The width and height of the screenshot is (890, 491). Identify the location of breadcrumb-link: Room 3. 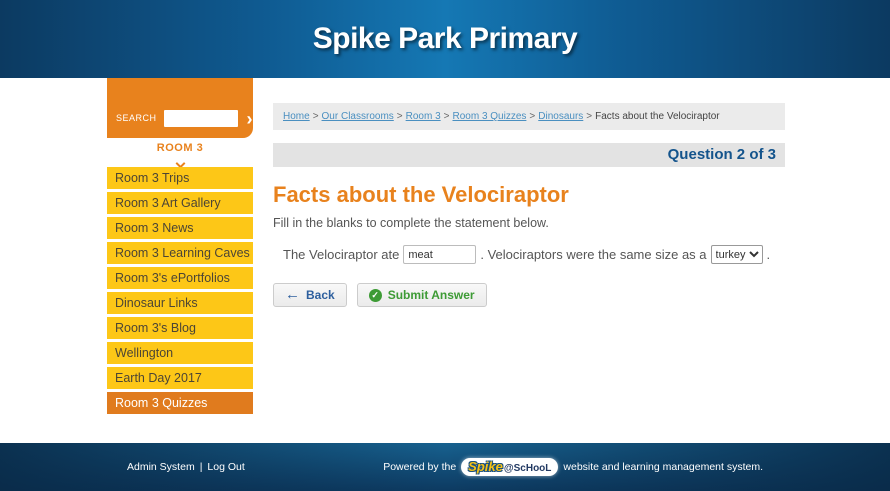
(423, 116).